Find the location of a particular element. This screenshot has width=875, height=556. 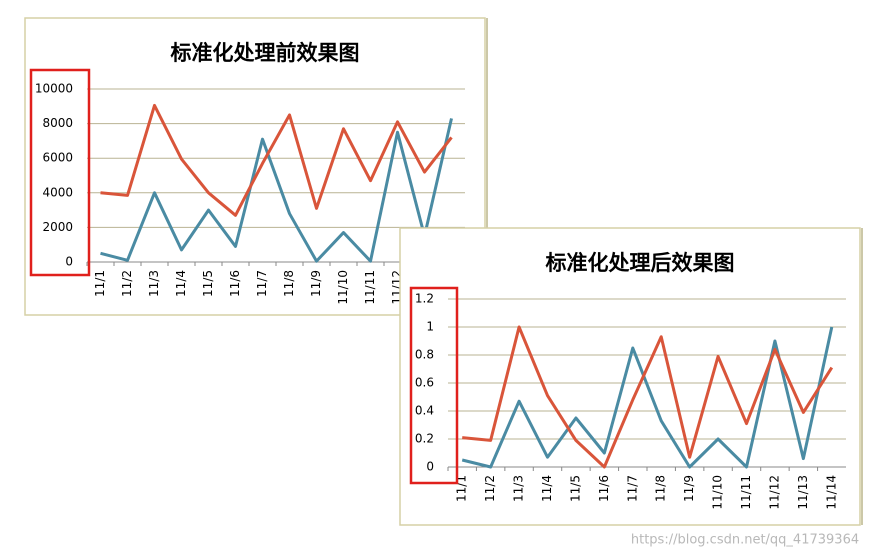

y-tick-label: 0.6 is located at coordinates (424, 383).